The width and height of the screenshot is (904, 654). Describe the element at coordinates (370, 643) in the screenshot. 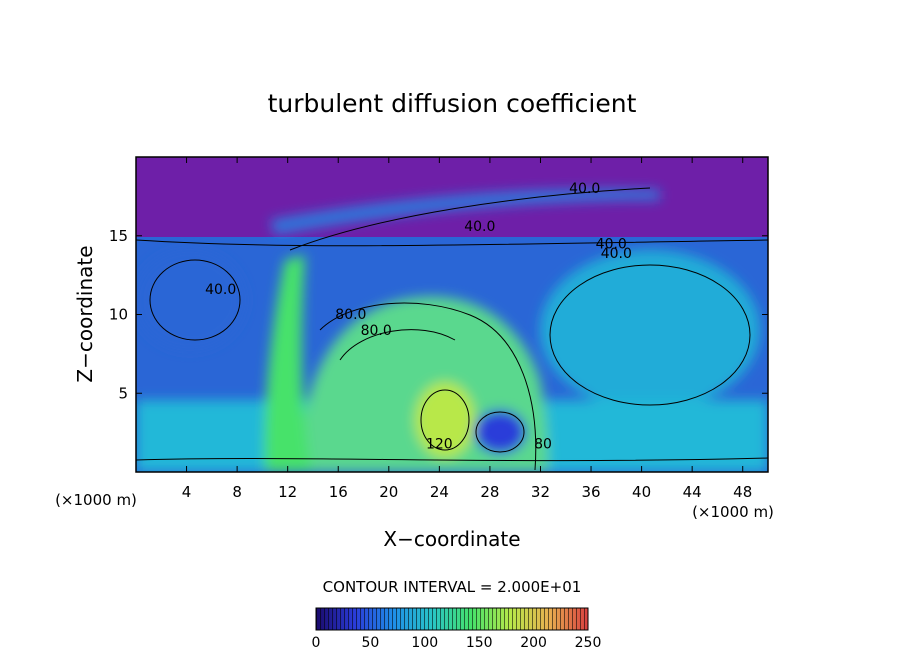

I see `colorbar-tick-label: 50` at that location.